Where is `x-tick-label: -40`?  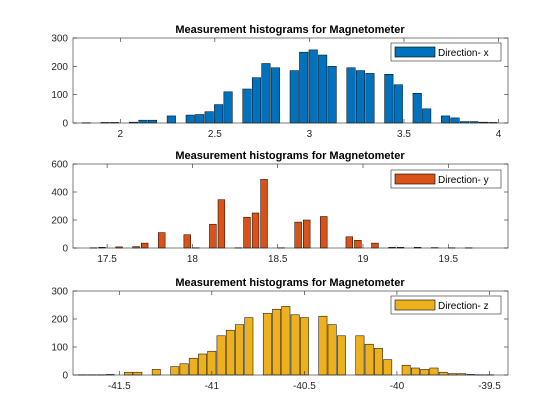 x-tick-label: -40 is located at coordinates (397, 386).